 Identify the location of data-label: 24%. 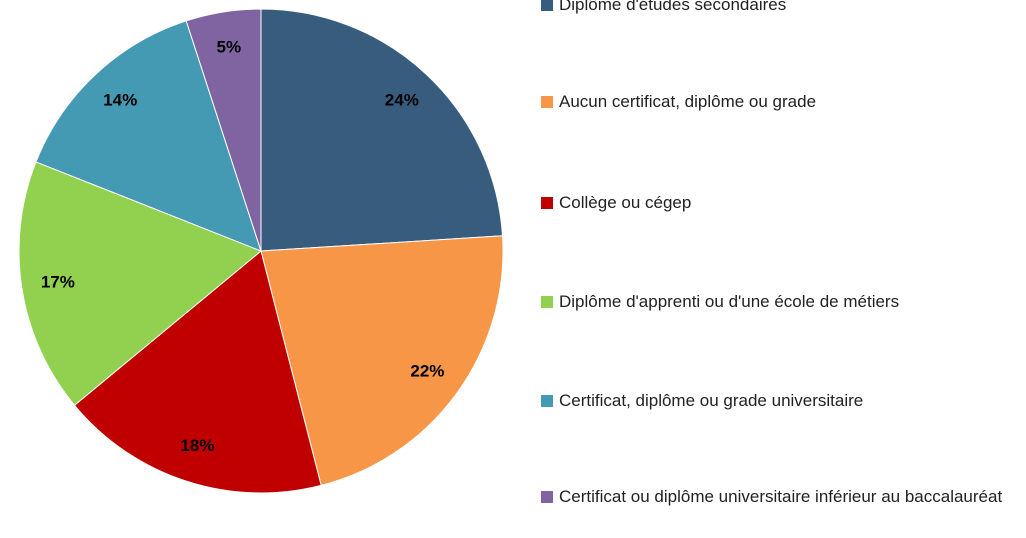
(402, 100).